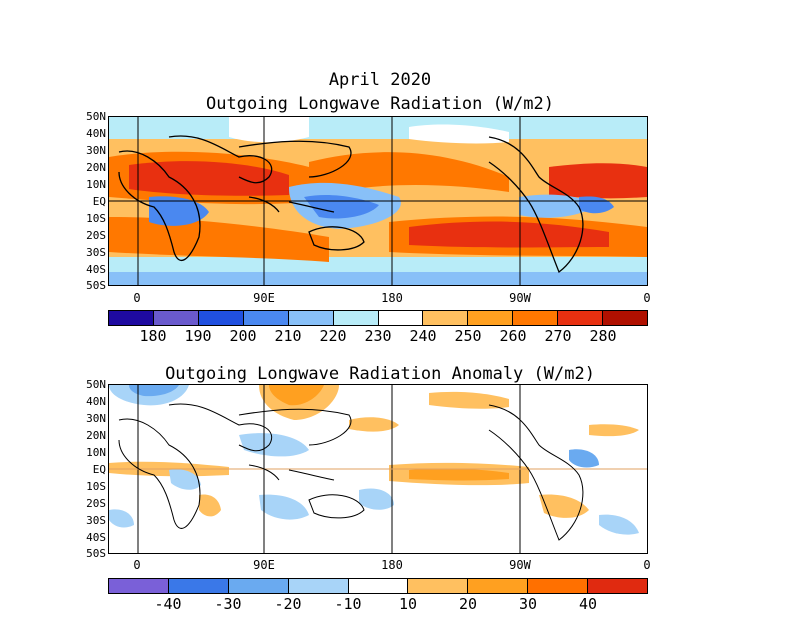  What do you see at coordinates (288, 604) in the screenshot?
I see `colorbar-label: -20` at bounding box center [288, 604].